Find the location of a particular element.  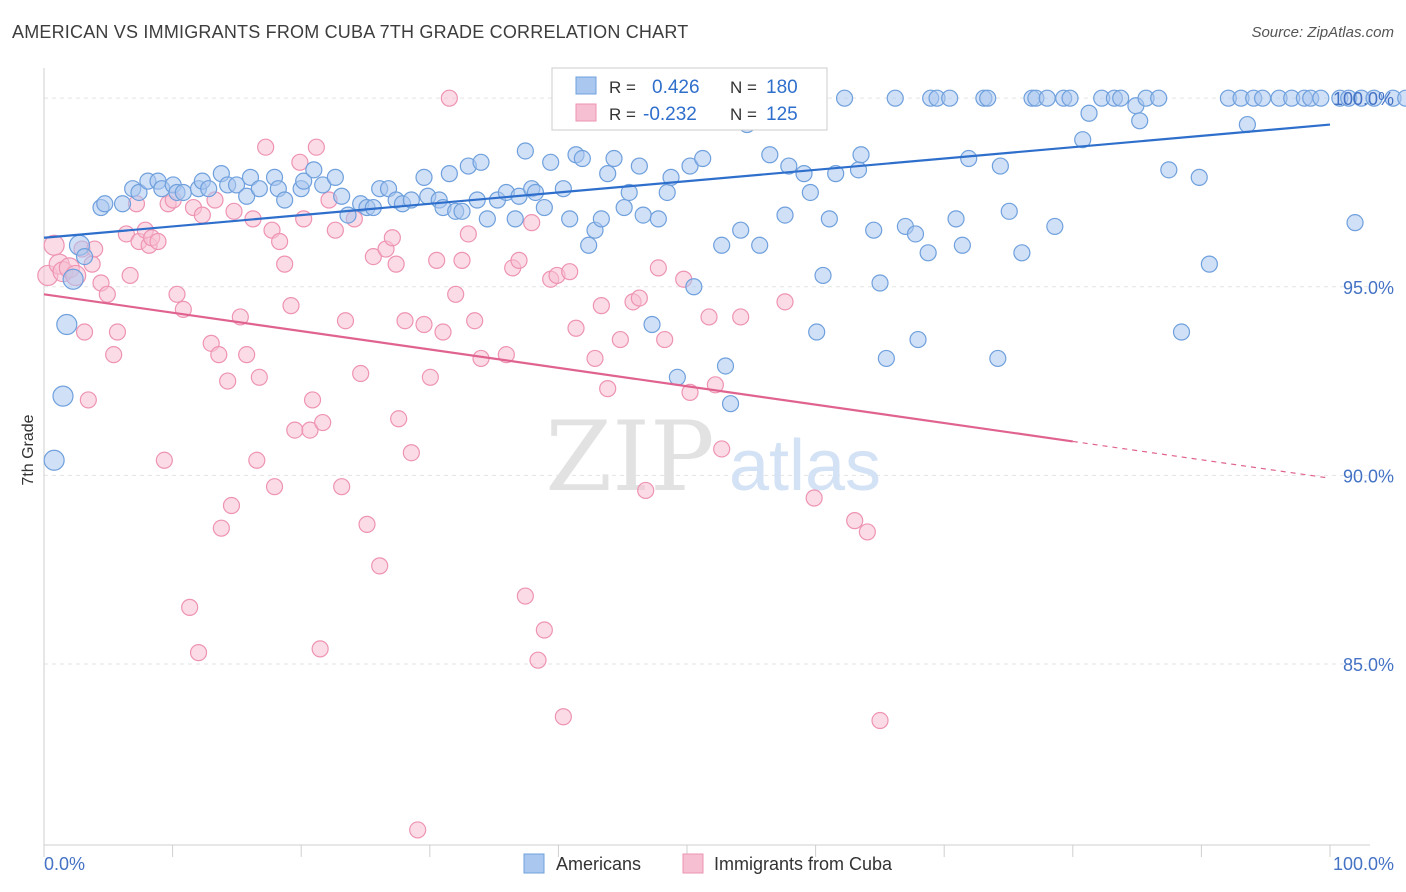

watermark-zip: ZIP is located at coordinates (629, 457).